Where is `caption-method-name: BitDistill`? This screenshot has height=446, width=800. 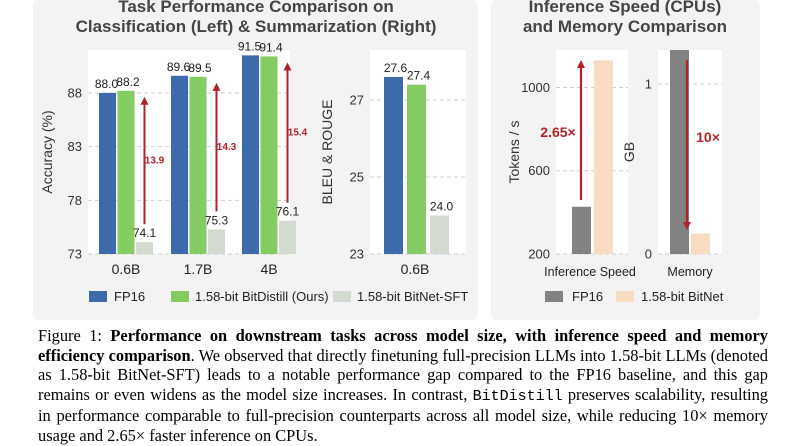 caption-method-name: BitDistill is located at coordinates (517, 396).